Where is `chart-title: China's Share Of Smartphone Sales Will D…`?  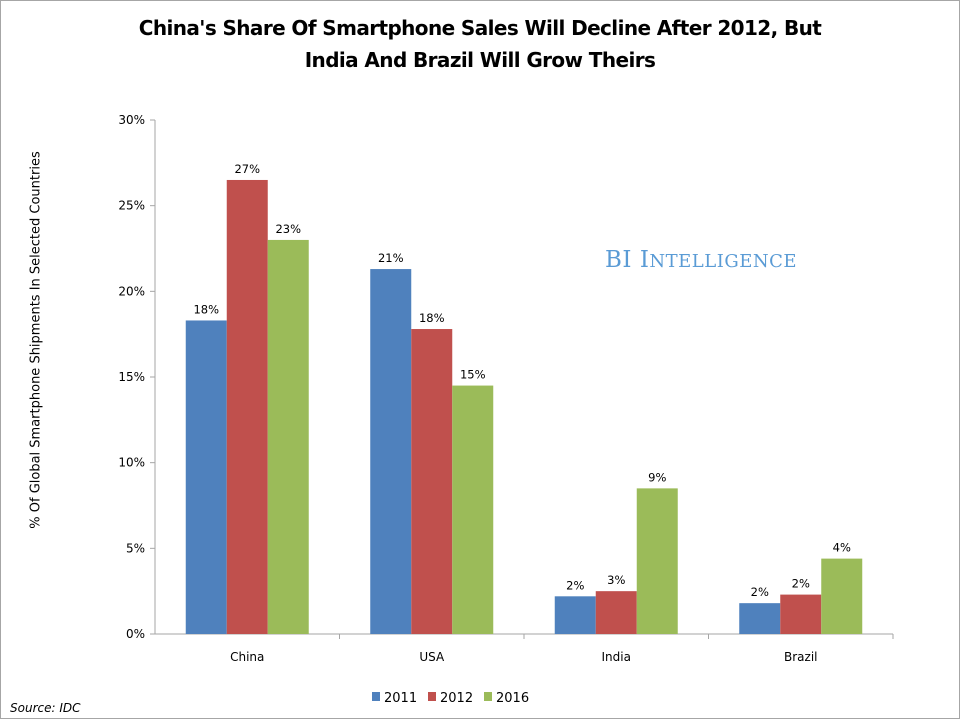 chart-title: China's Share Of Smartphone Sales Will D… is located at coordinates (480, 44).